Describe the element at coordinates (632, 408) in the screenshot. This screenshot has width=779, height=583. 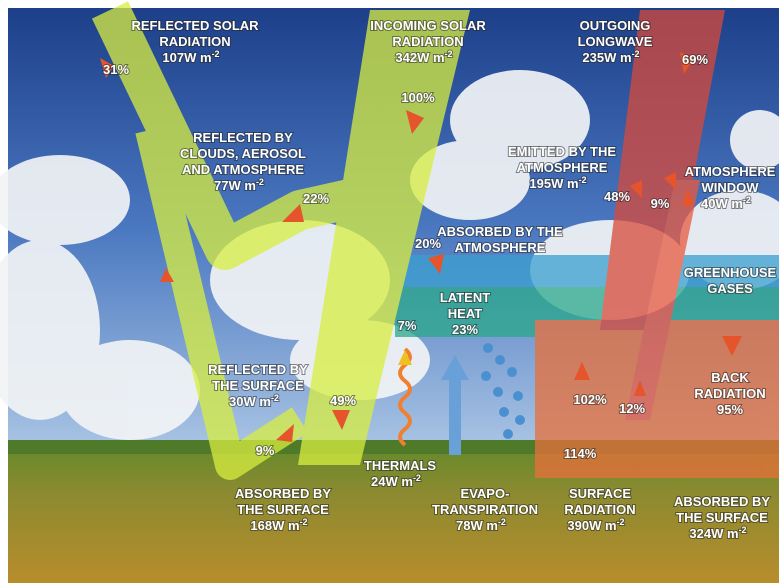
I see `percent-label: 12%` at that location.